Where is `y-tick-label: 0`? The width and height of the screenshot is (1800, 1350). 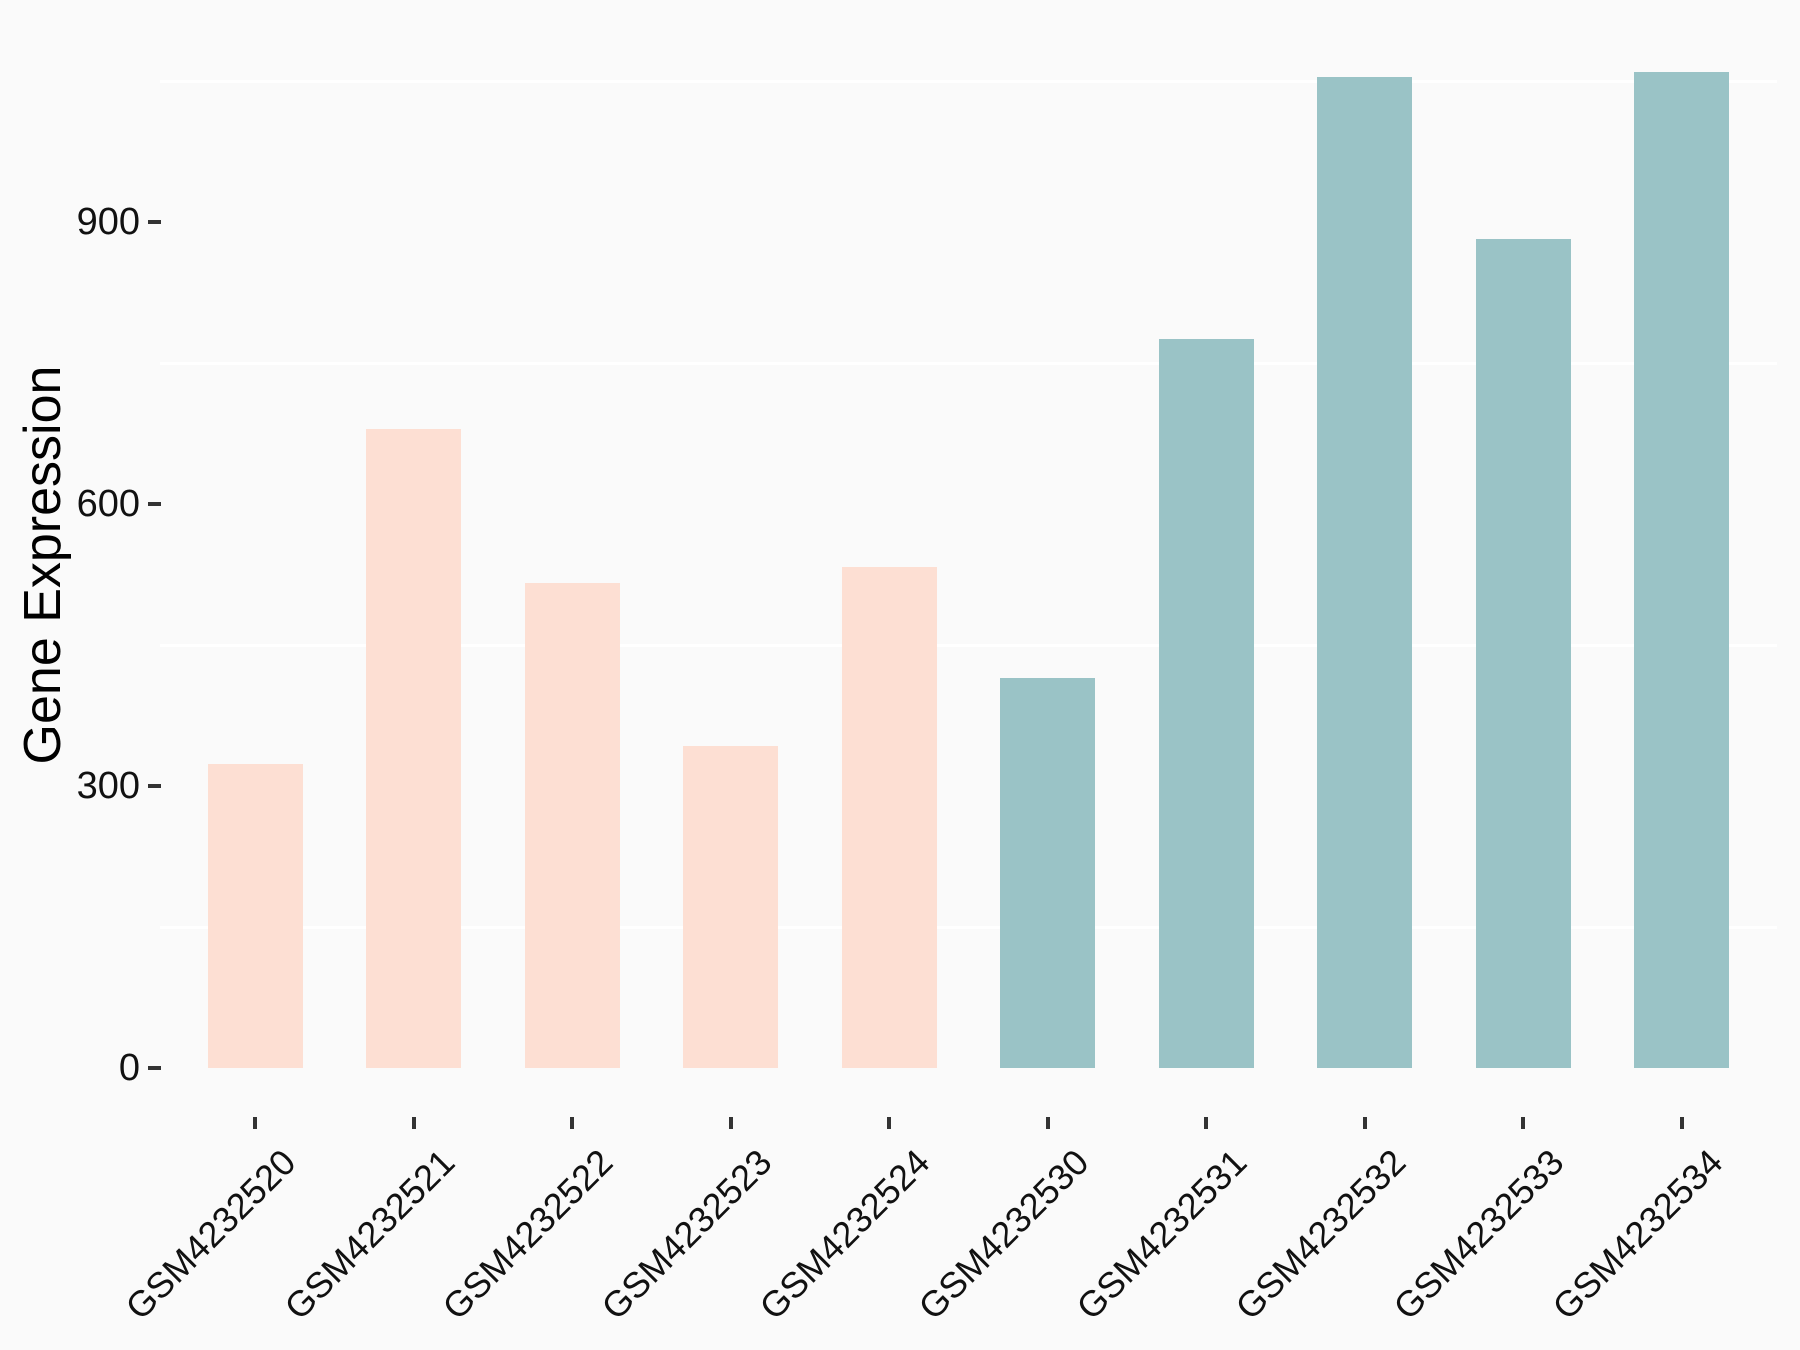
y-tick-label: 0 is located at coordinates (129, 1068).